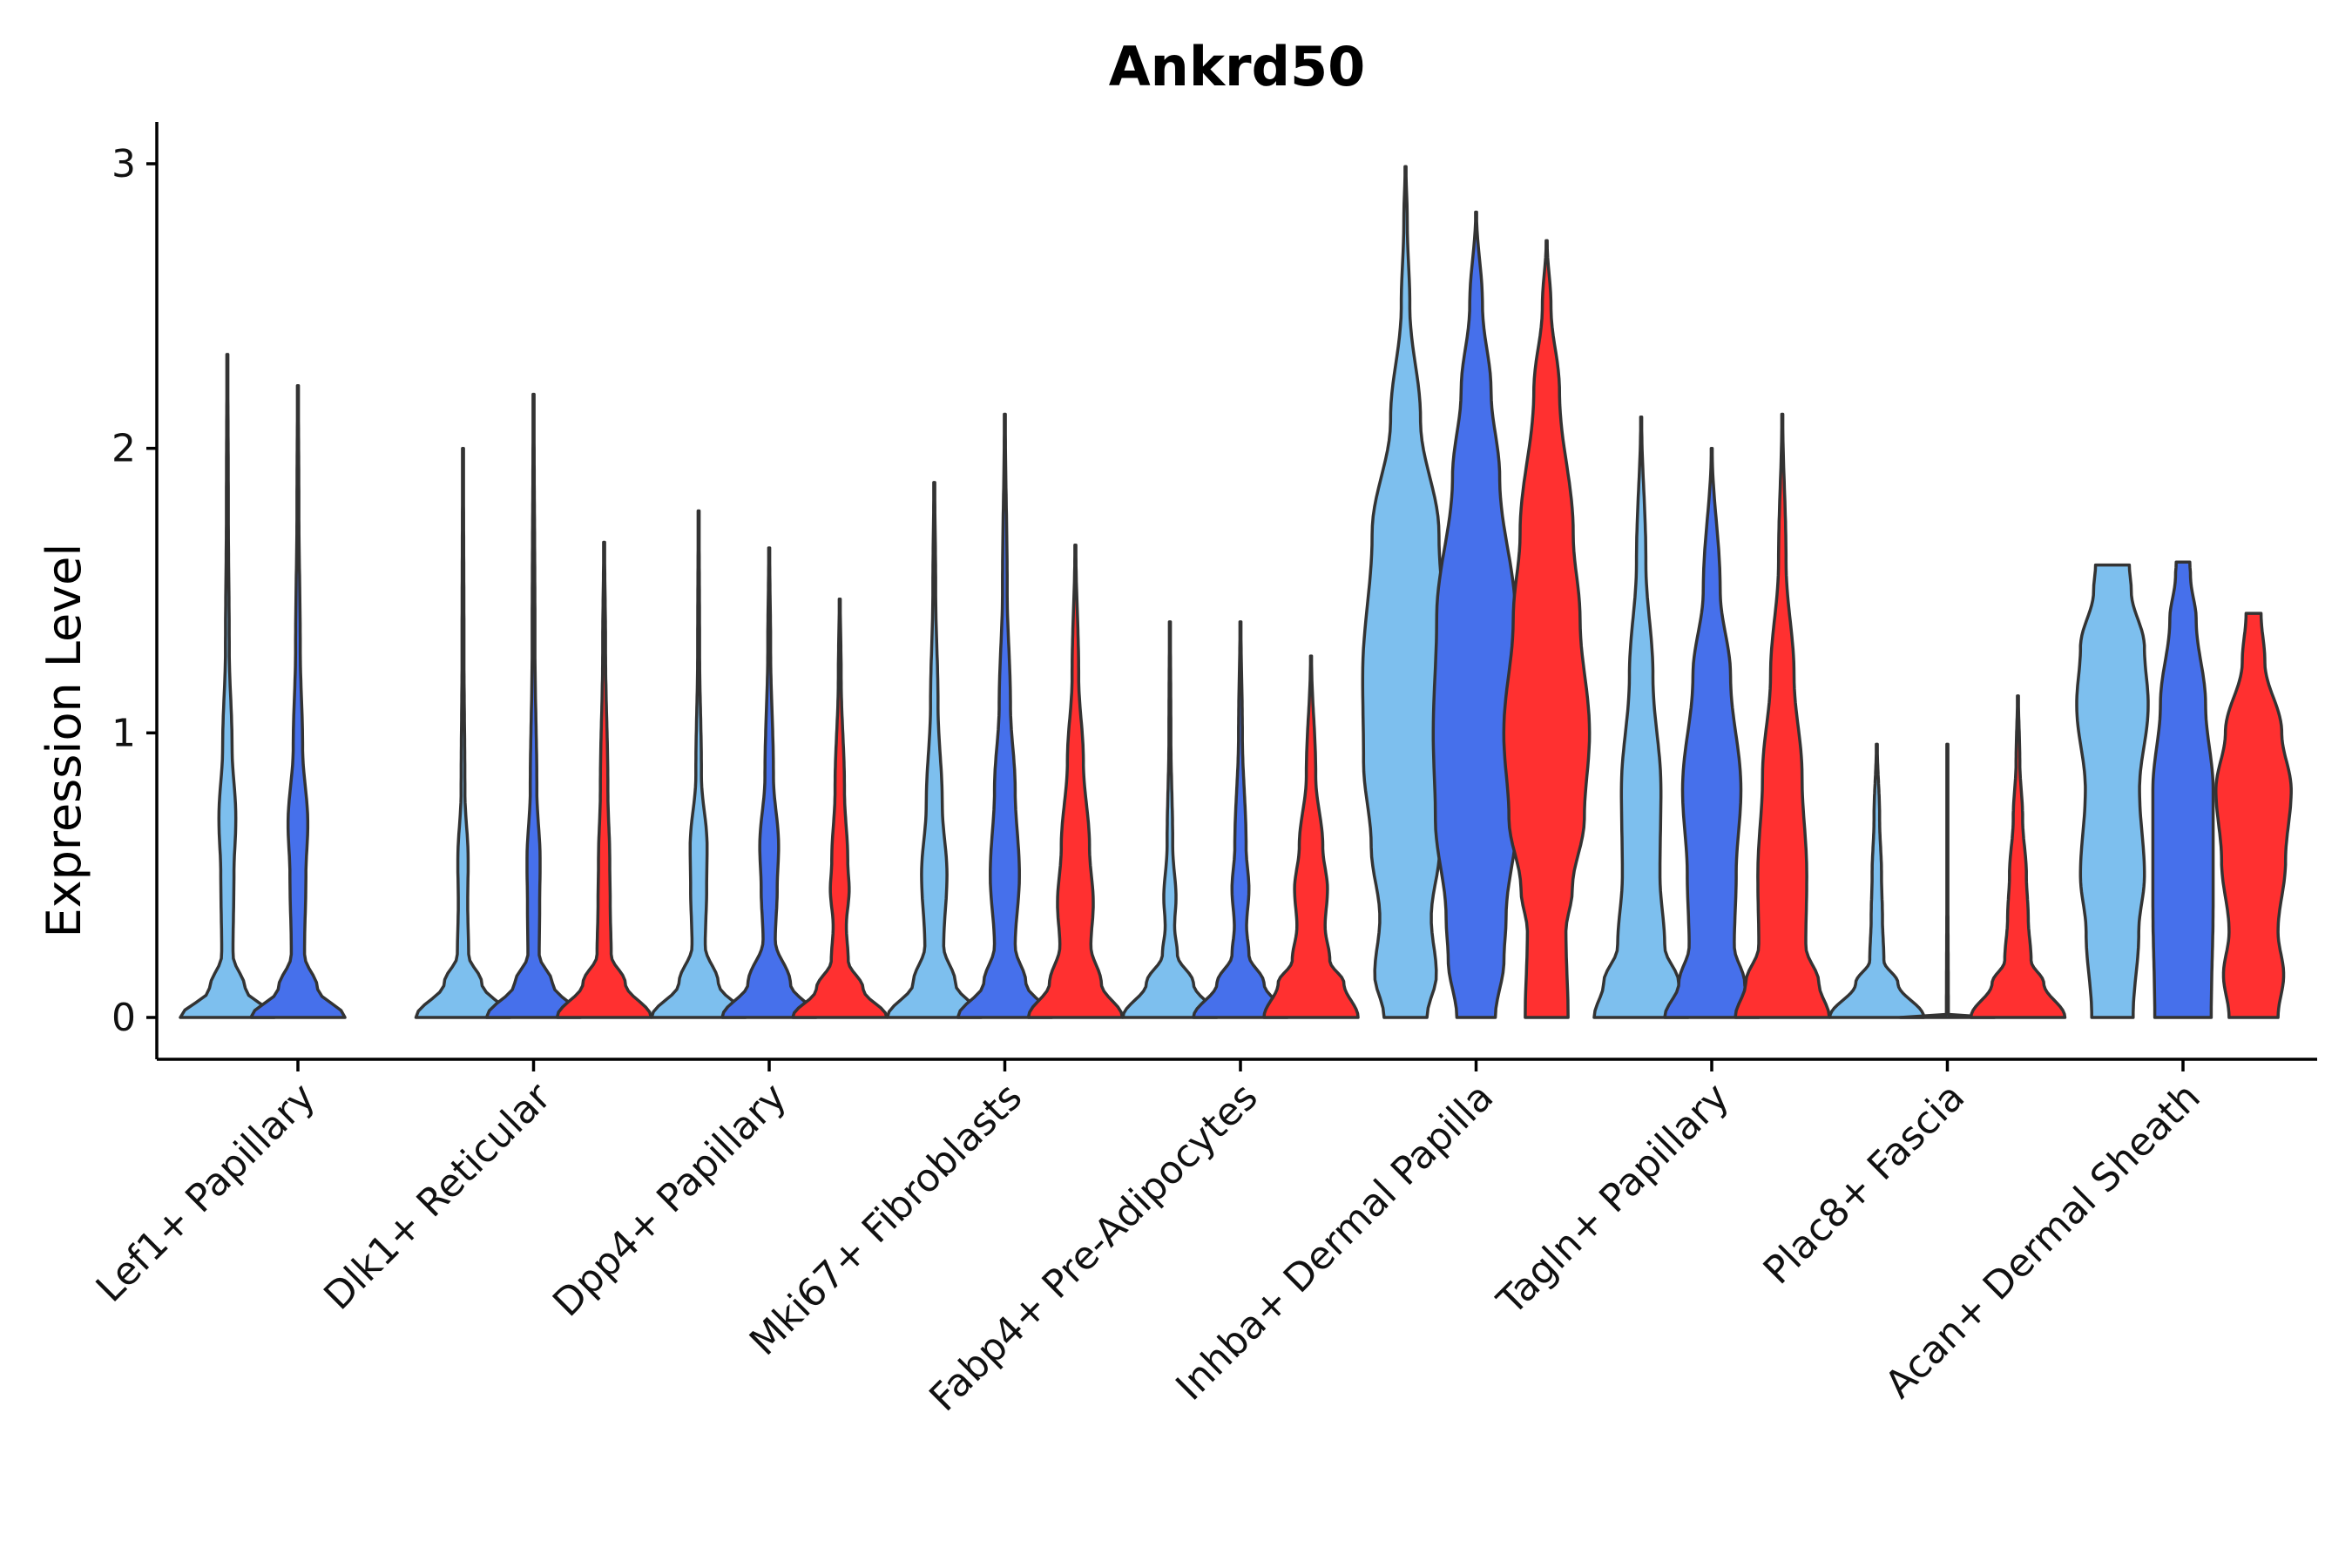  What do you see at coordinates (124, 164) in the screenshot?
I see `y-tick-label: 3` at bounding box center [124, 164].